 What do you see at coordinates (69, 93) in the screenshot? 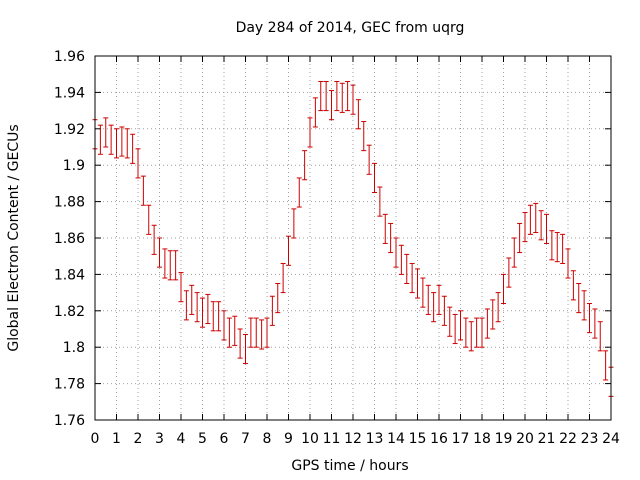
I see `y-tick-label: 1.94` at bounding box center [69, 93].